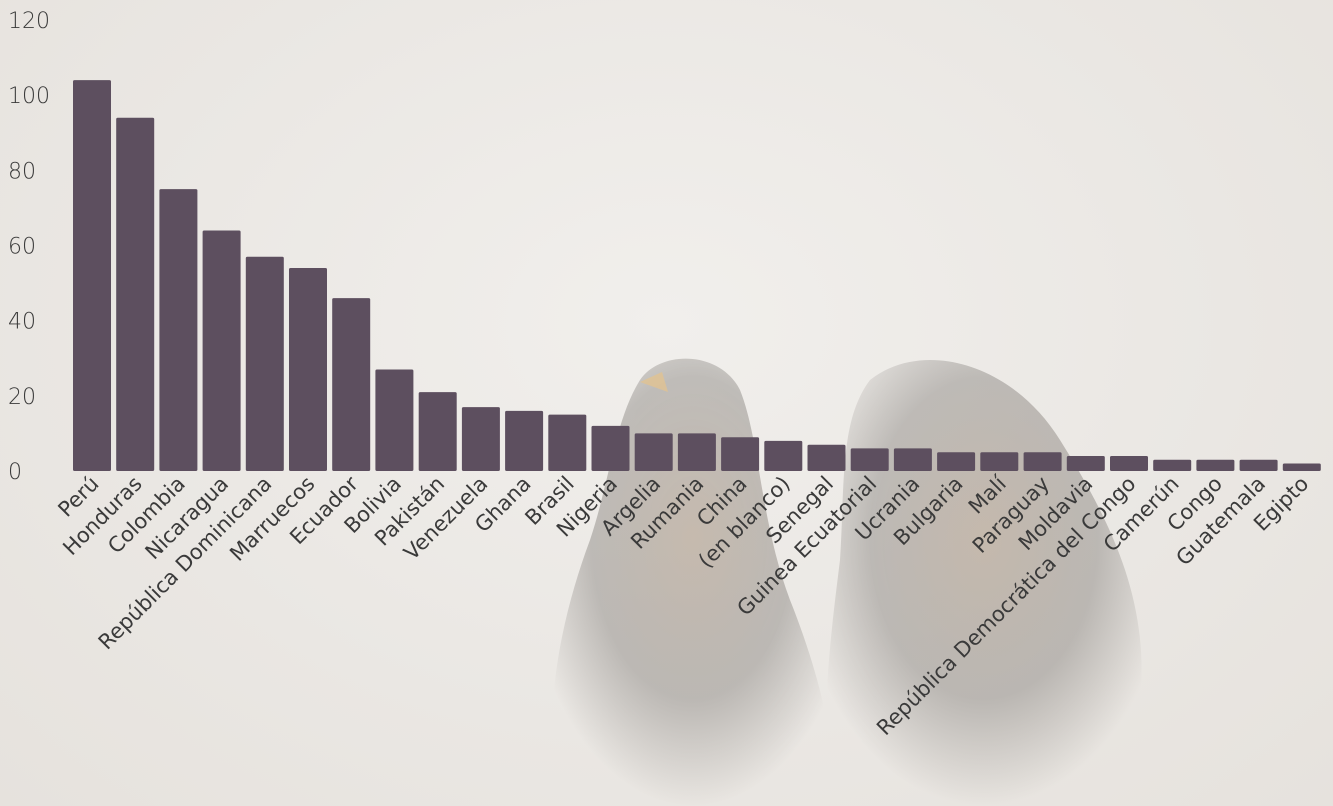  What do you see at coordinates (22, 322) in the screenshot?
I see `y-tick-label: 40` at bounding box center [22, 322].